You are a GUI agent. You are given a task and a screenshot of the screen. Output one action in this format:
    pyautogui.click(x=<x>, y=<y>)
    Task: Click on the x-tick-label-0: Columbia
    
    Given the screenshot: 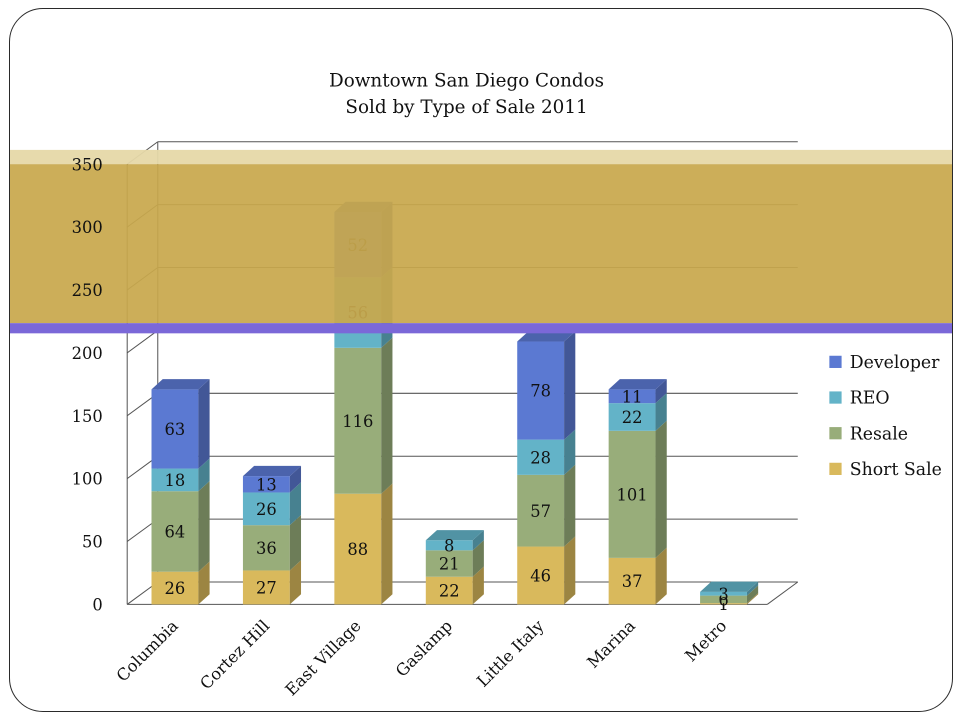 What is the action you would take?
    pyautogui.click(x=147, y=650)
    